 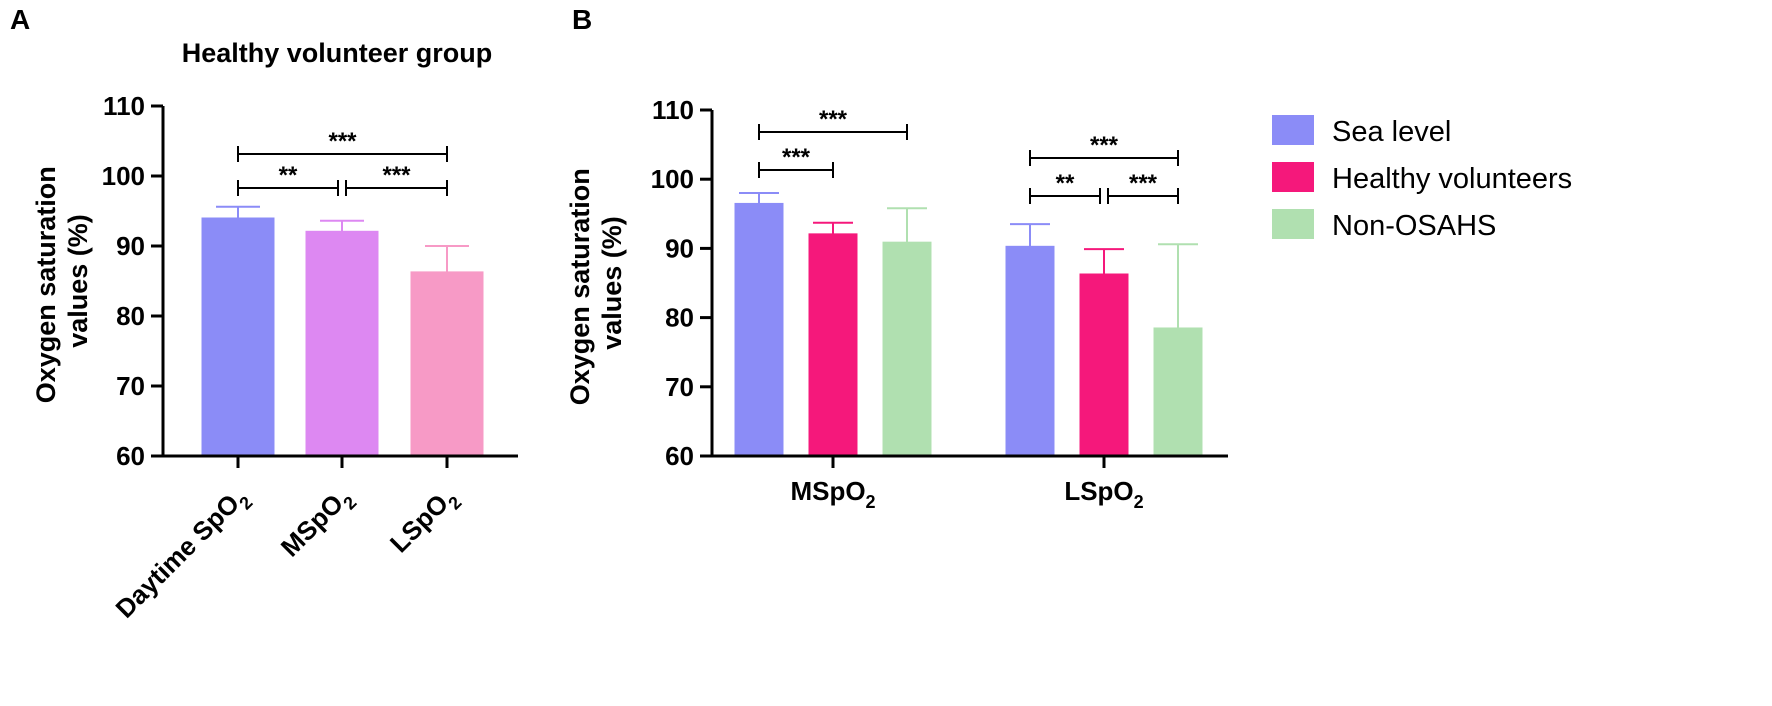 What do you see at coordinates (679, 456) in the screenshot?
I see `axis-b-ytick-label: 60` at bounding box center [679, 456].